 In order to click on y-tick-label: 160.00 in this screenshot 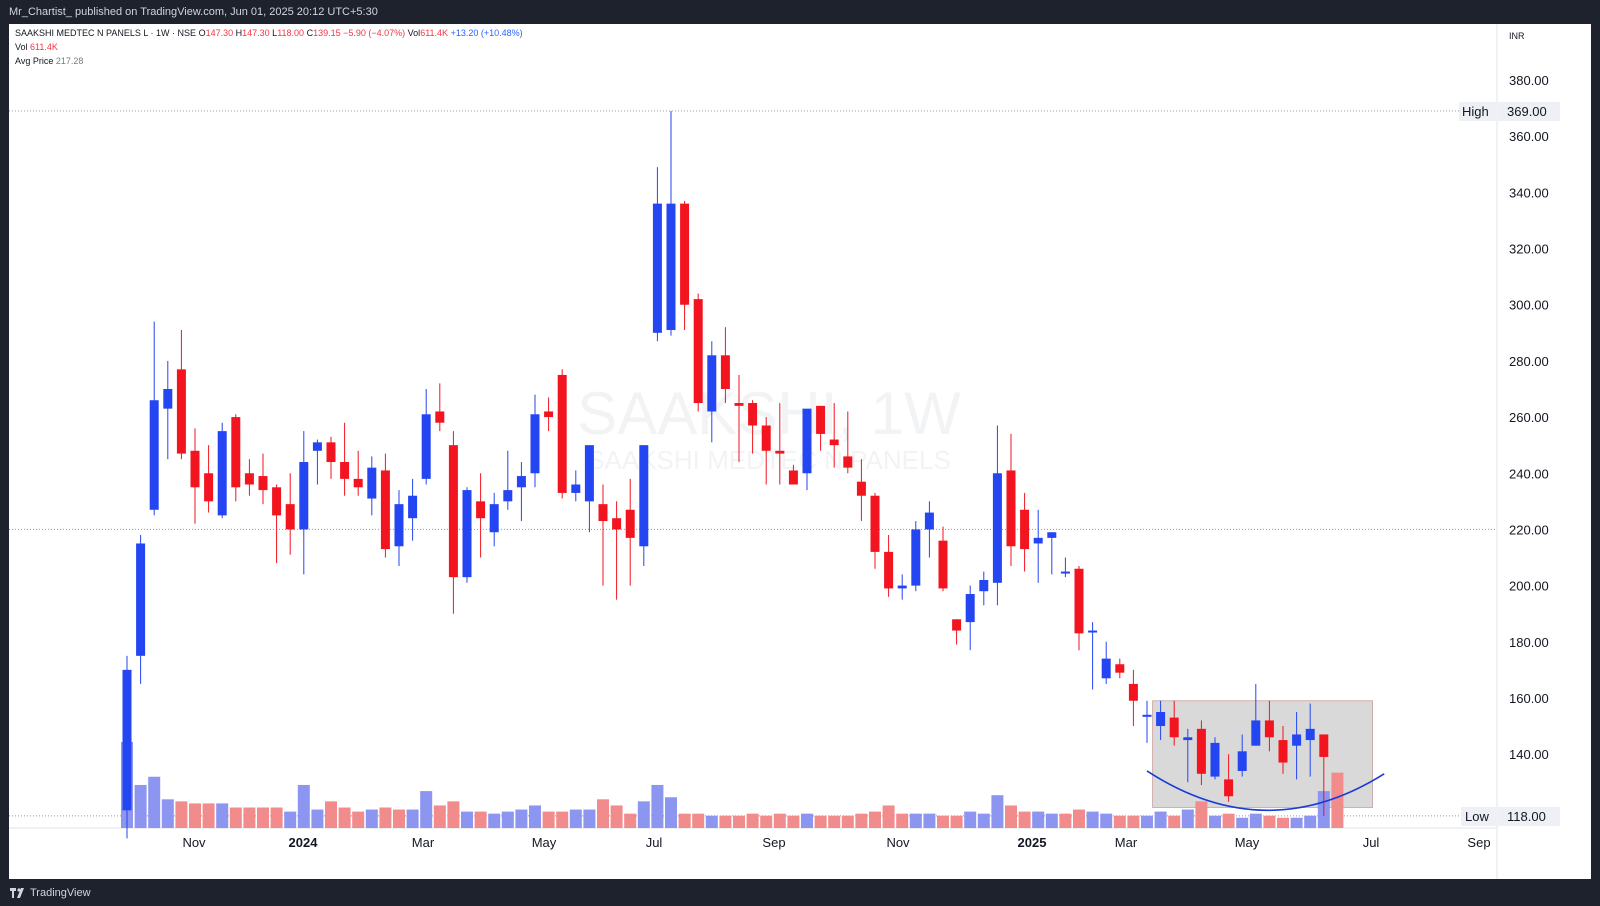, I will do `click(1529, 698)`.